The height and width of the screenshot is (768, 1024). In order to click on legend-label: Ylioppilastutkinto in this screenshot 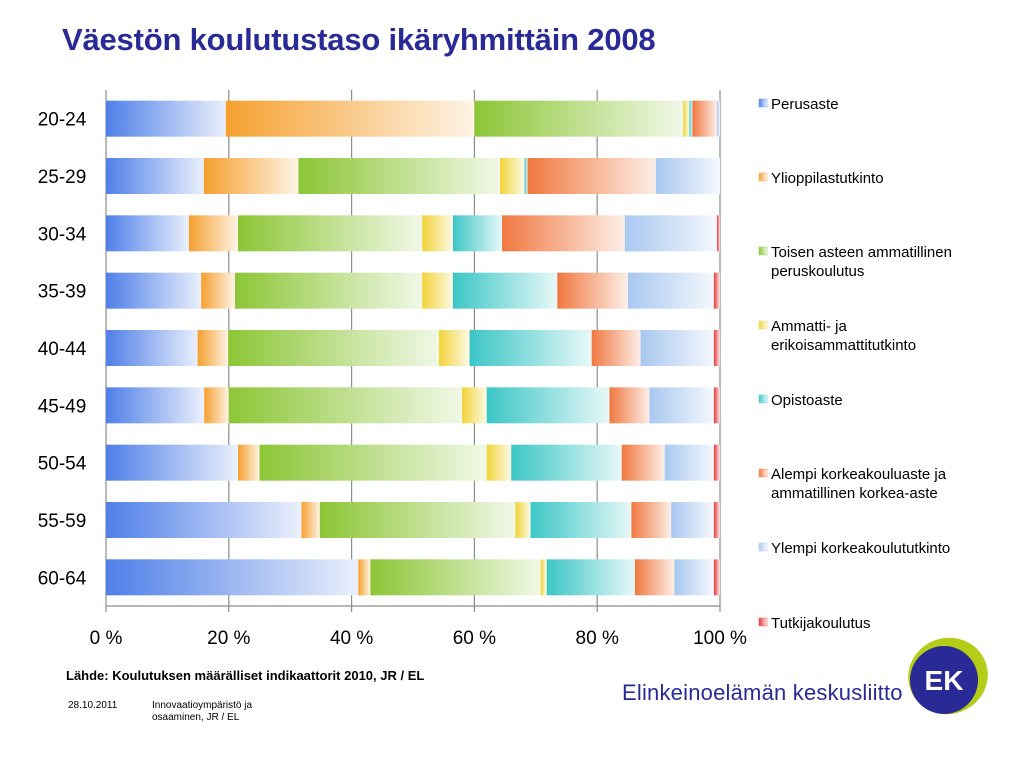, I will do `click(827, 178)`.